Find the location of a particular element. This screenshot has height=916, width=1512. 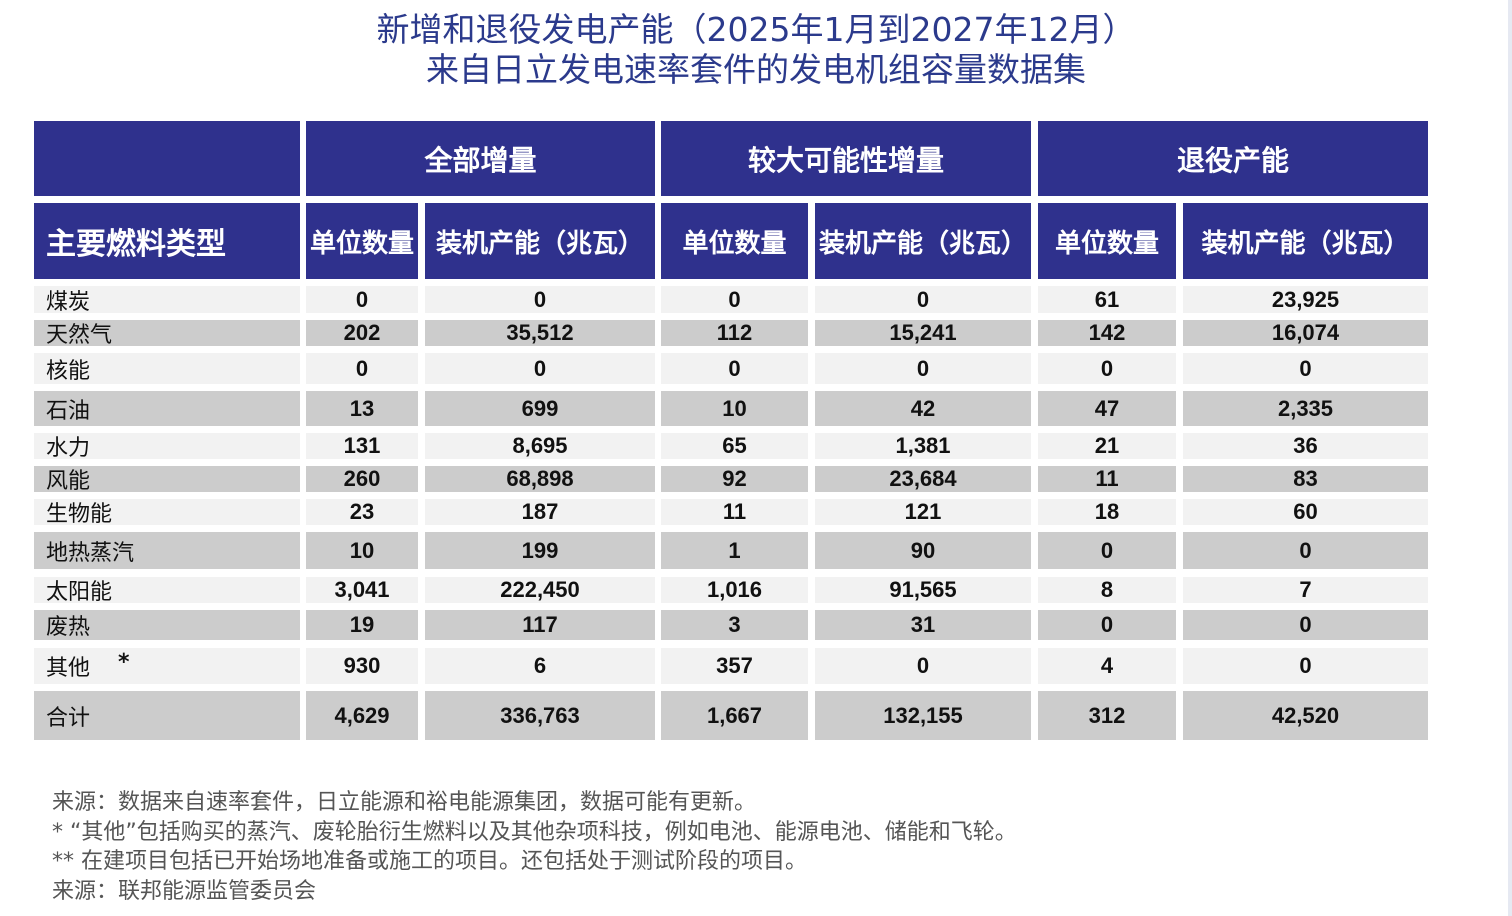

table-cell: 65 is located at coordinates (734, 446).